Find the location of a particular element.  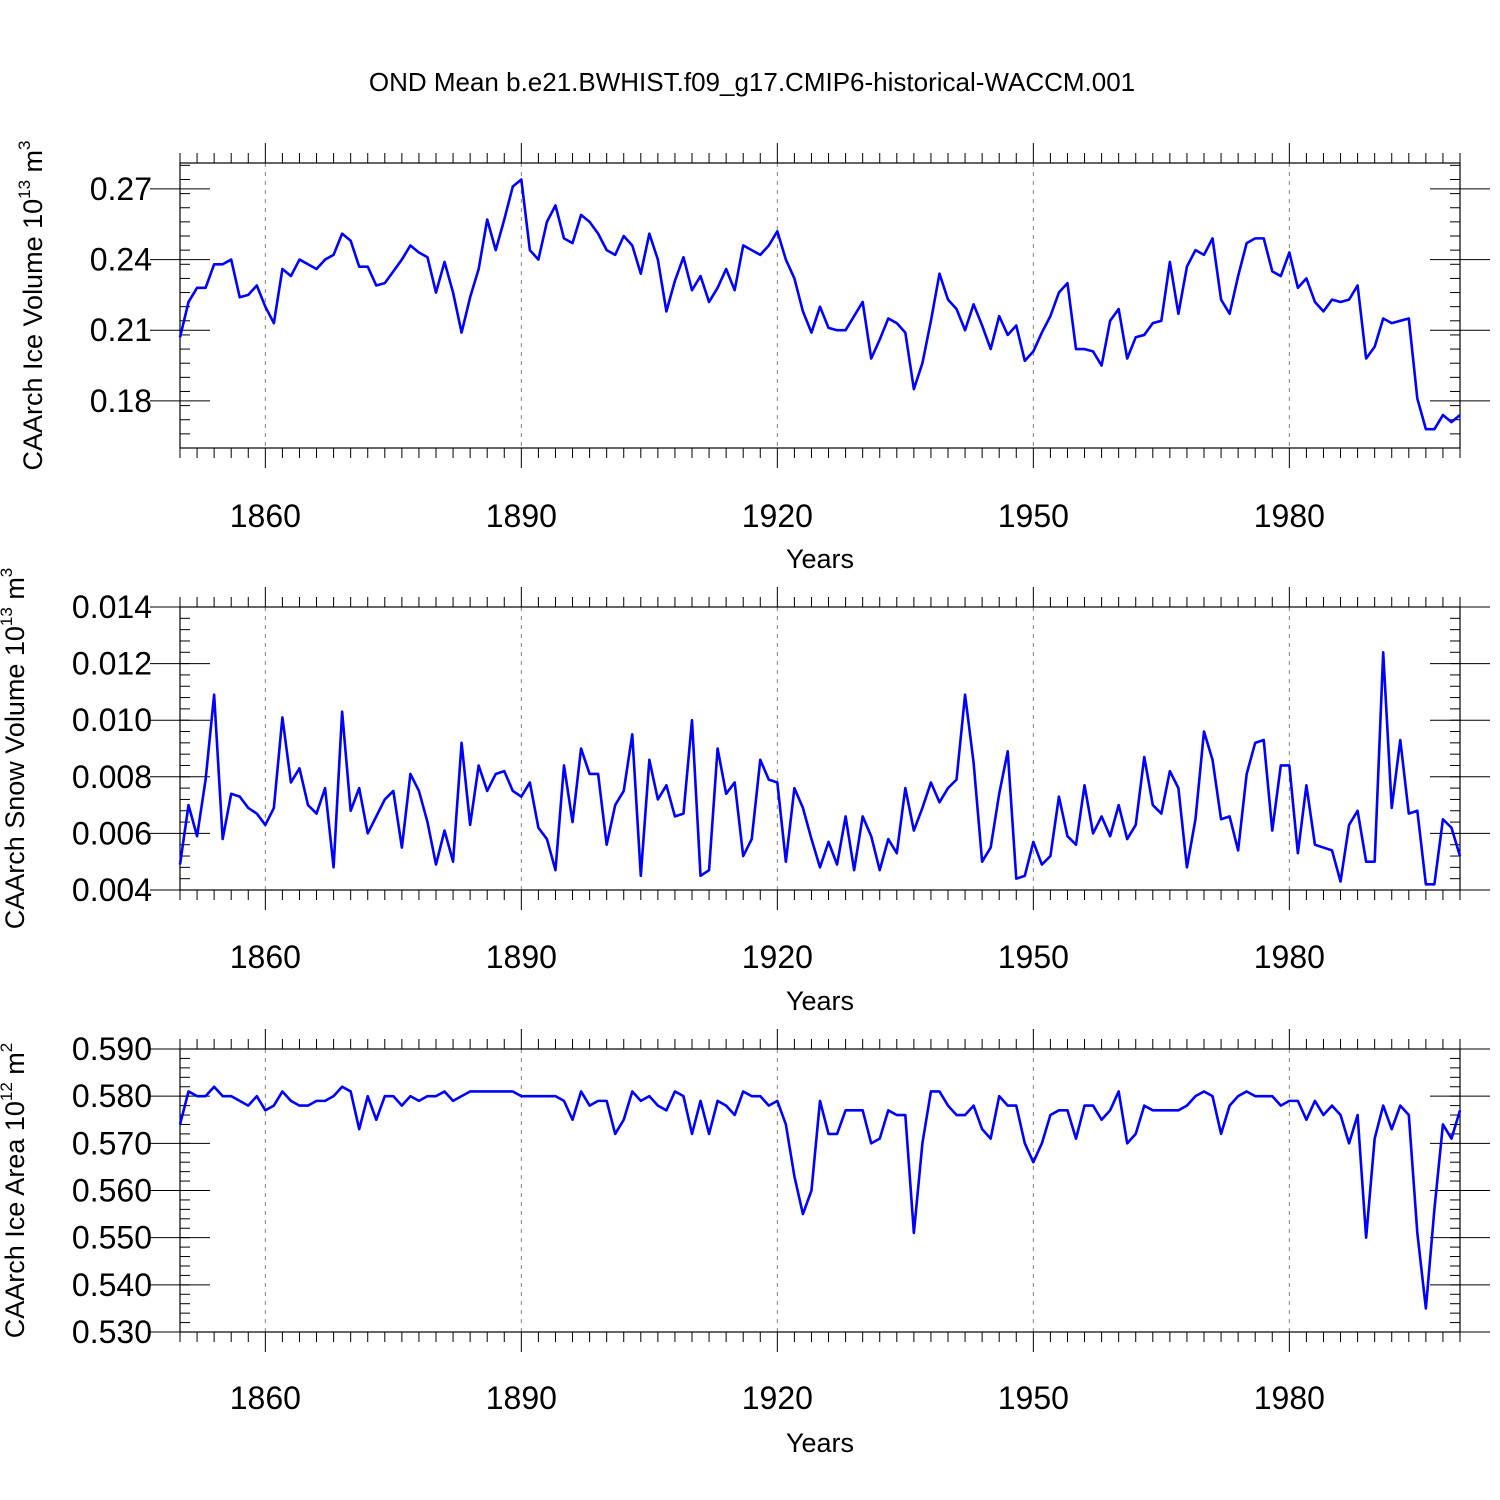

y-tick-label: 0.004 is located at coordinates (112, 890).